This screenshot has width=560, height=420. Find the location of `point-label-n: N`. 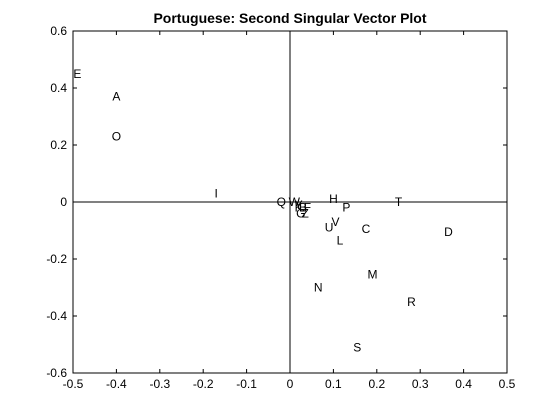

point-label-n: N is located at coordinates (318, 288).